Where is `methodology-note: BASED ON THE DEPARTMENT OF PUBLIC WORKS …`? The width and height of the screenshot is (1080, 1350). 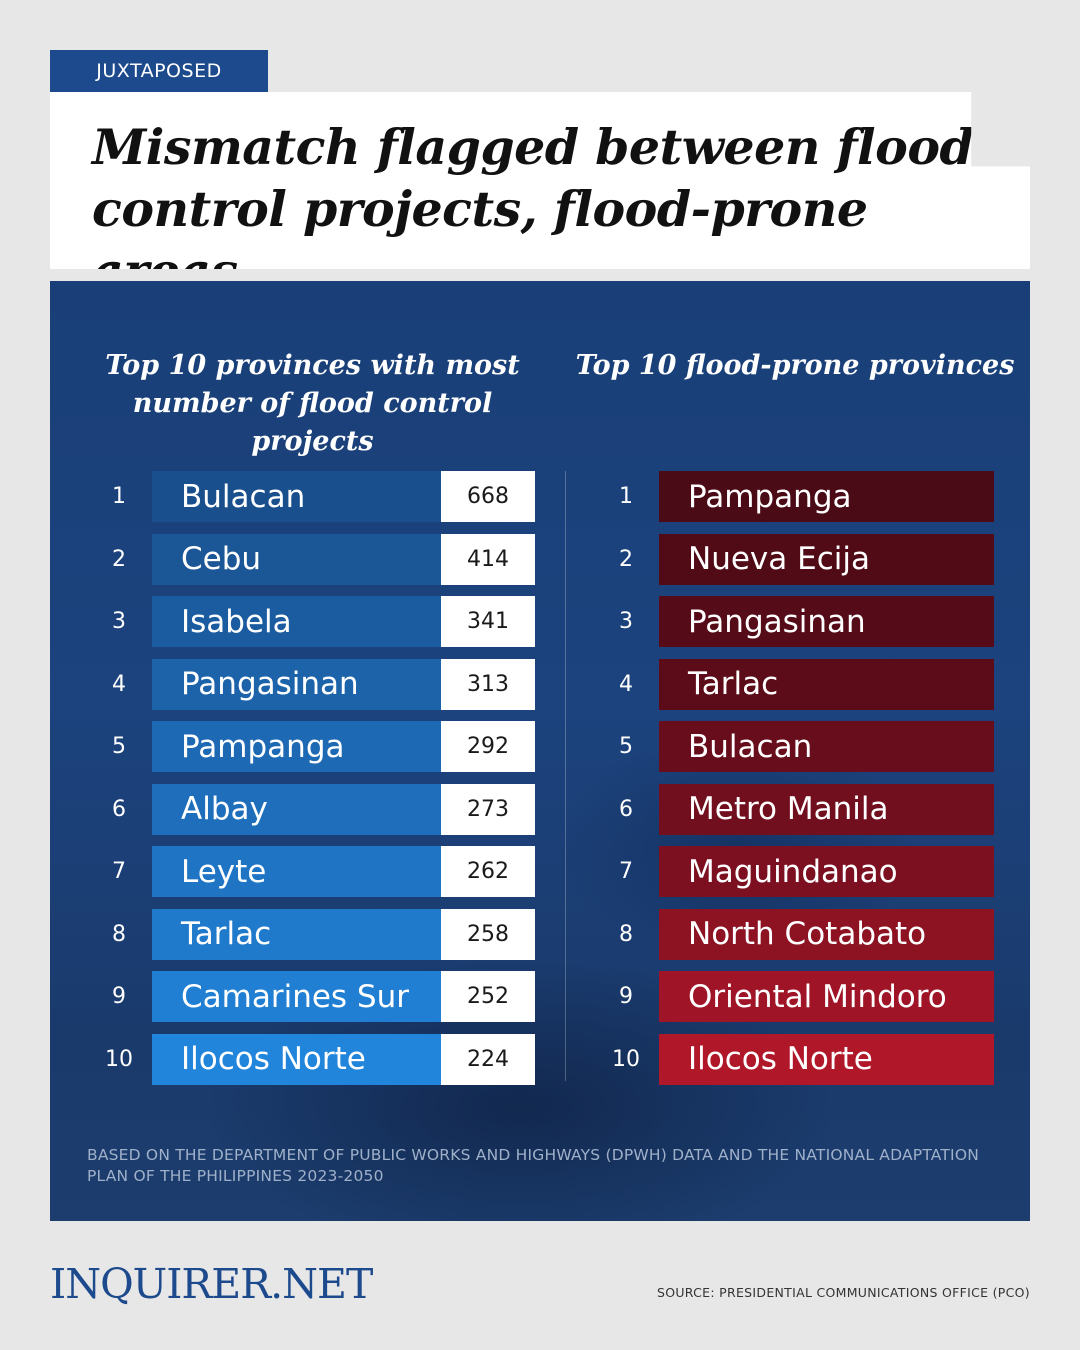
methodology-note: BASED ON THE DEPARTMENT OF PUBLIC WORKS … is located at coordinates (533, 1165).